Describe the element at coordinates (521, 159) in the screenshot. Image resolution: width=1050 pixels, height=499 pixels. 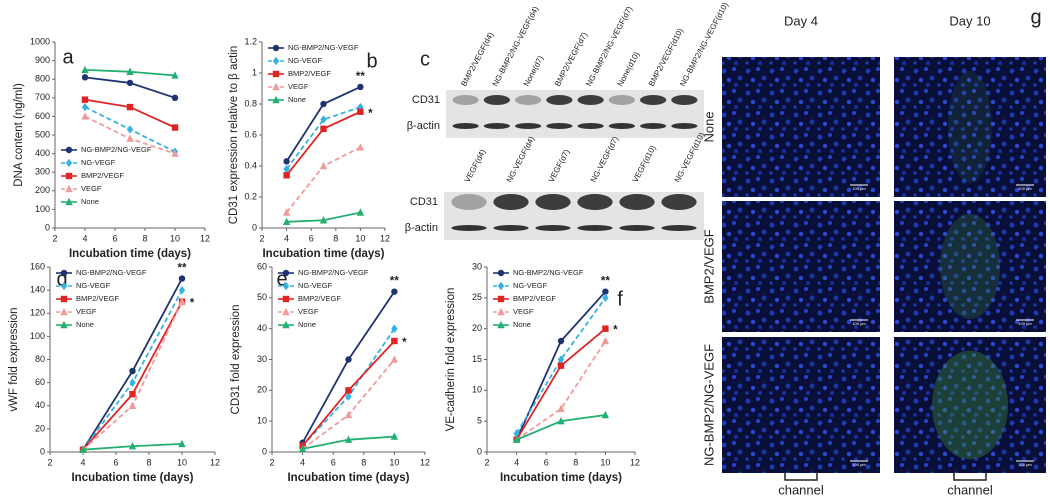
I see `lane-label: NG-VEGF(d4)` at that location.